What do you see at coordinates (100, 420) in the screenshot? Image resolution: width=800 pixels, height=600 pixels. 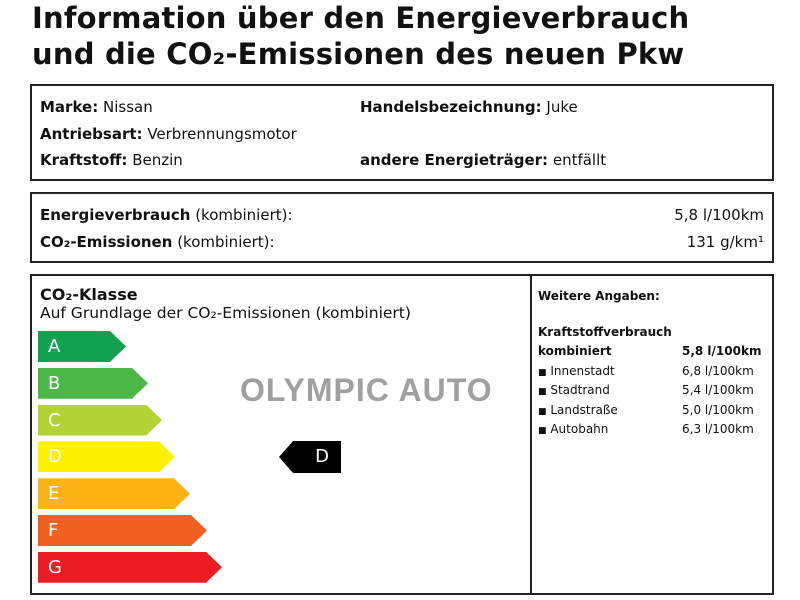 I see `co2-class-bar-c: C` at bounding box center [100, 420].